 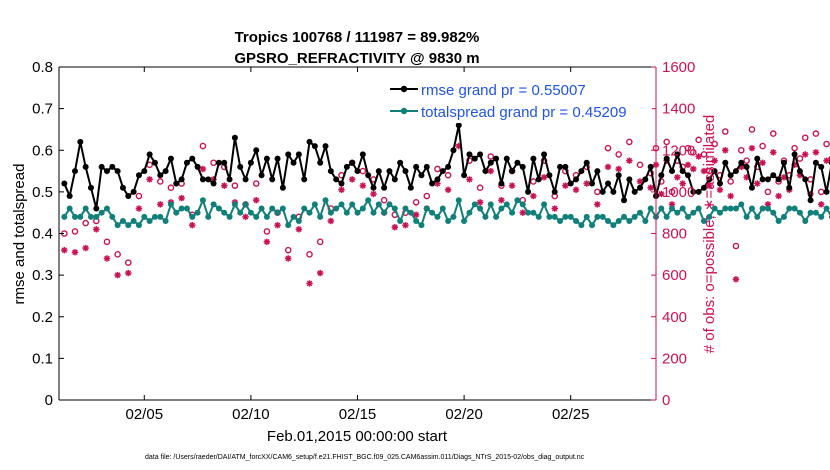 I want to click on y-tick-label: 0.4, so click(x=42, y=234).